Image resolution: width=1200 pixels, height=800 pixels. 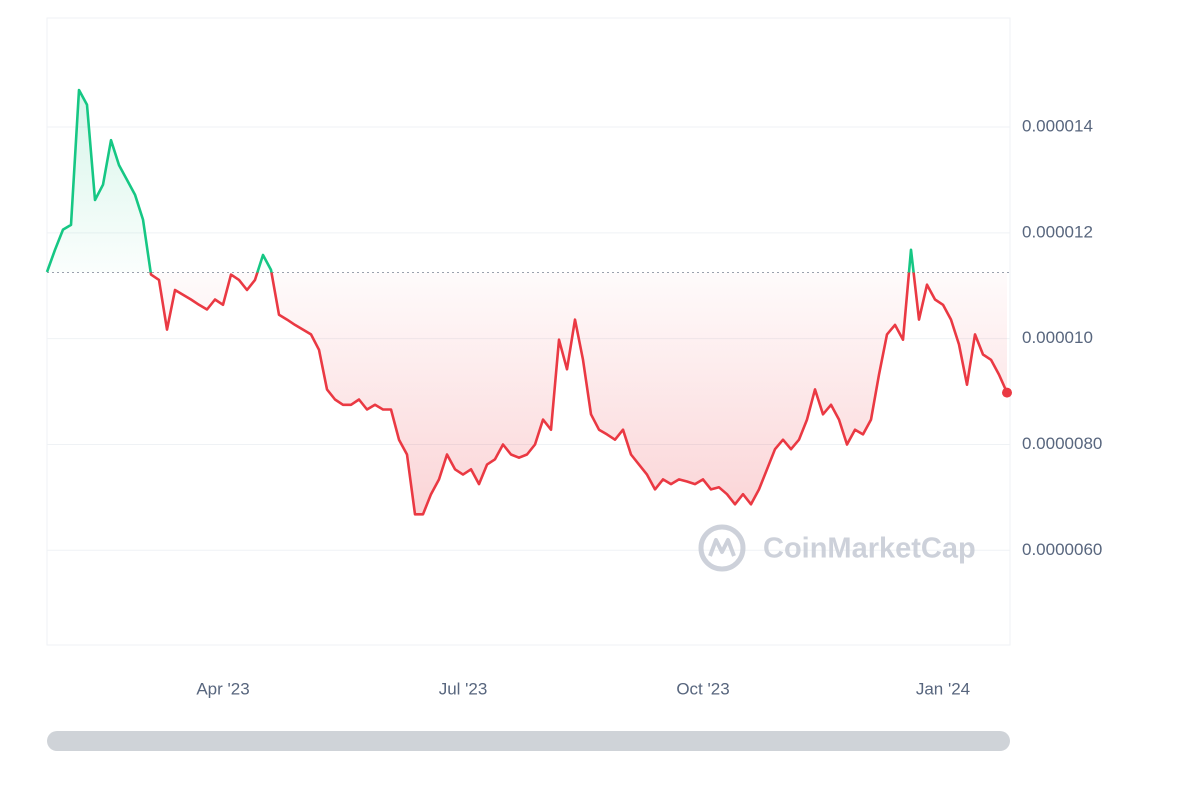 I want to click on watermark-text: CoinMarketCap, so click(x=869, y=549).